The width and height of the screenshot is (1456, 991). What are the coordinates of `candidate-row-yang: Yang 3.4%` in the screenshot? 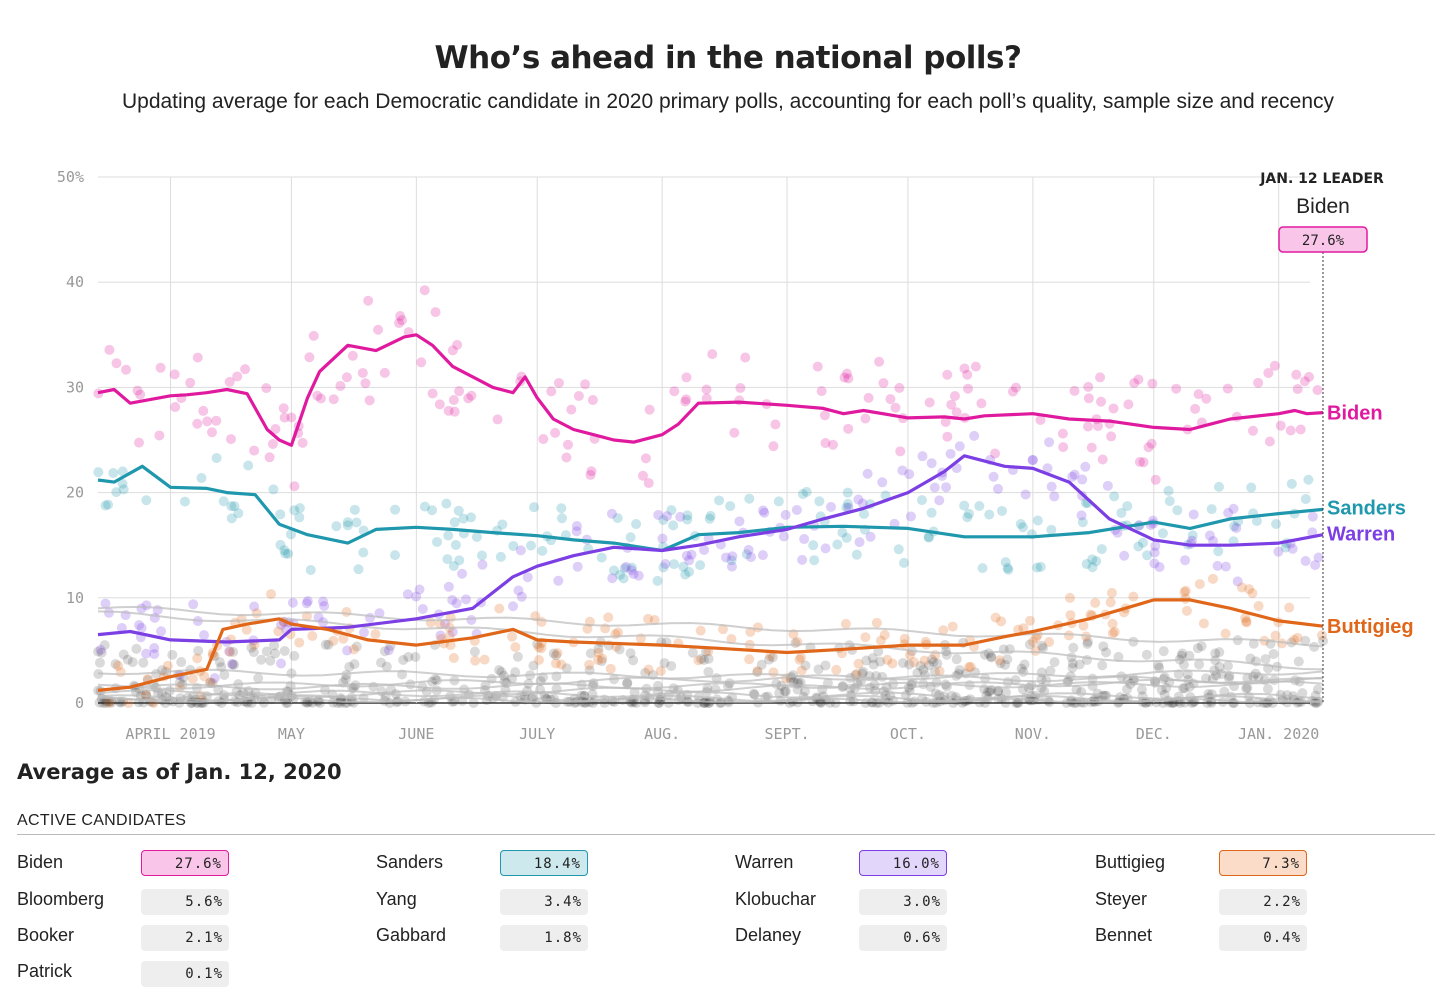 It's located at (541, 904).